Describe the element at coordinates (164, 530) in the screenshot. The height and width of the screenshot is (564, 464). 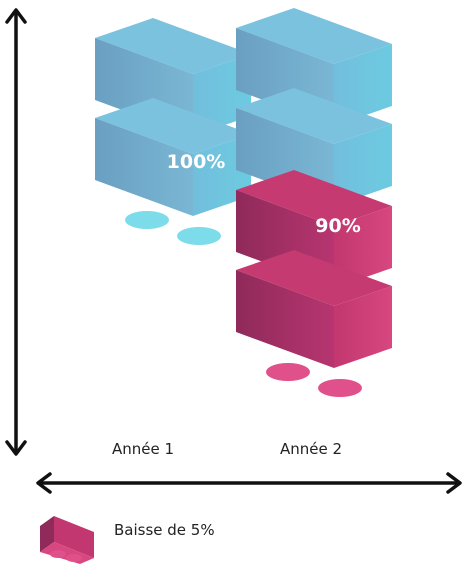
I see `legend-label: Baisse de 5%` at that location.